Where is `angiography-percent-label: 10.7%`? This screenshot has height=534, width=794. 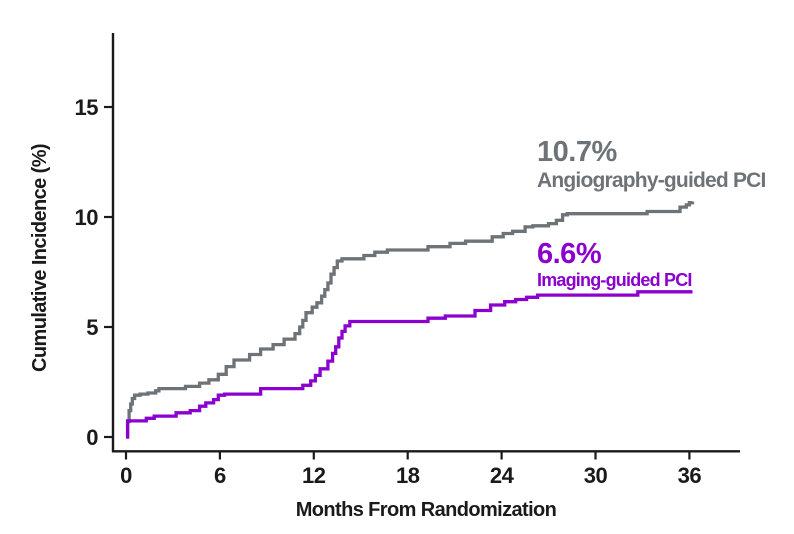 angiography-percent-label: 10.7% is located at coordinates (577, 152).